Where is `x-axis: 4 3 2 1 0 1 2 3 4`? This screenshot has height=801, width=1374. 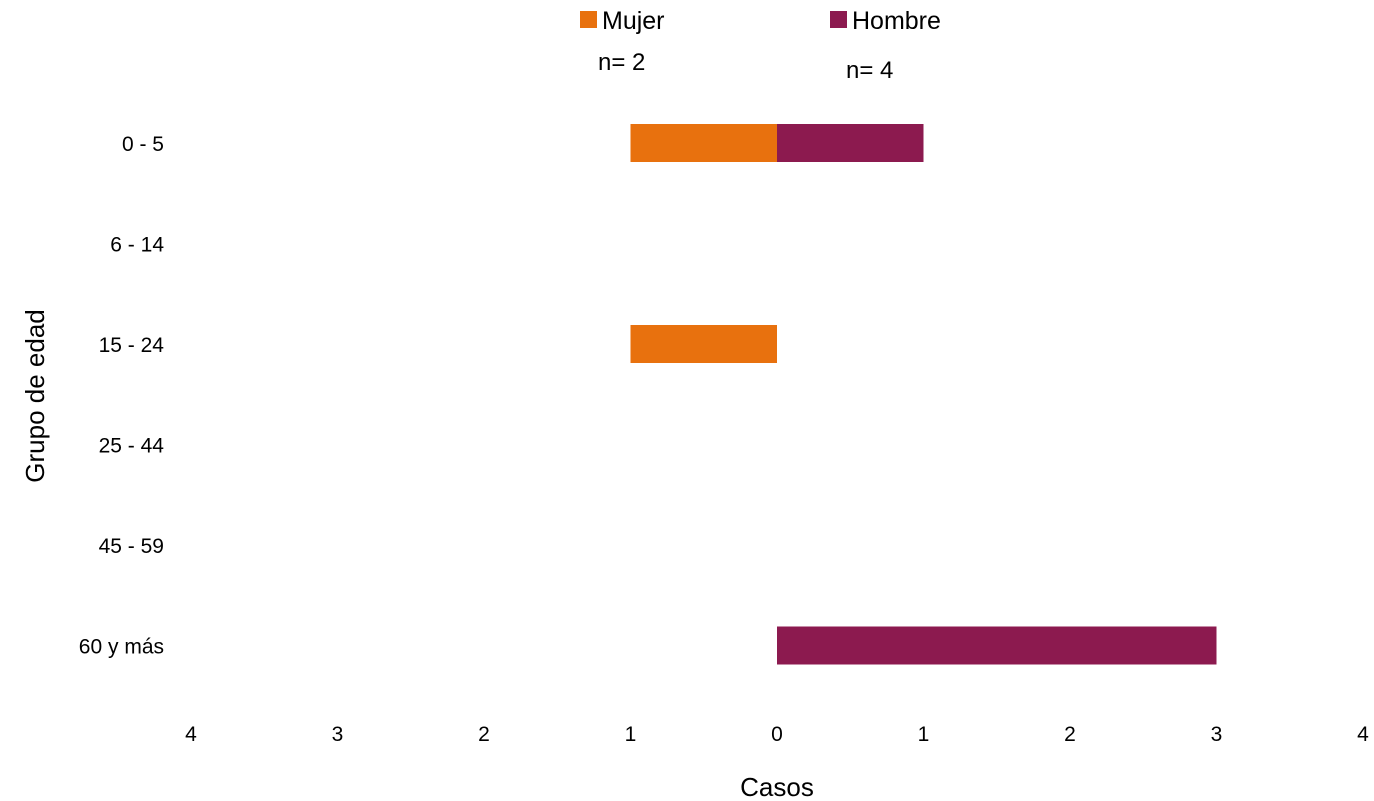 x-axis: 4 3 2 1 0 1 2 3 4 is located at coordinates (777, 734).